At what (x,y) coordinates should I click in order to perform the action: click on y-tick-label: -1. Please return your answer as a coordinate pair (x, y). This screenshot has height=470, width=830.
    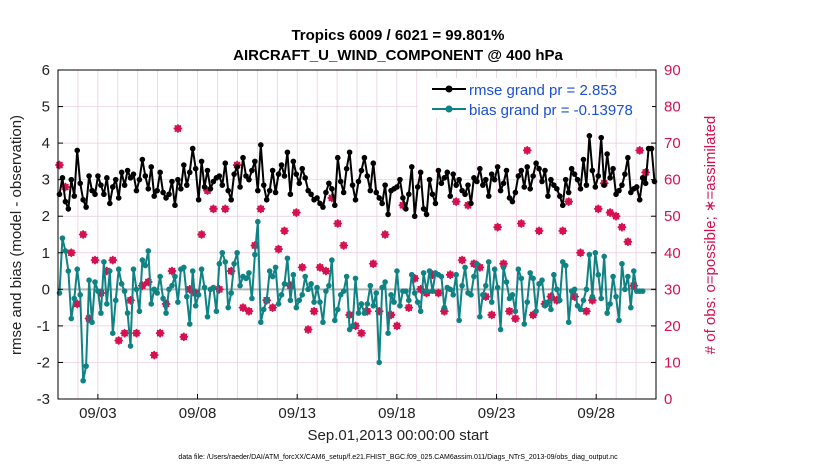
    Looking at the image, I should click on (43, 326).